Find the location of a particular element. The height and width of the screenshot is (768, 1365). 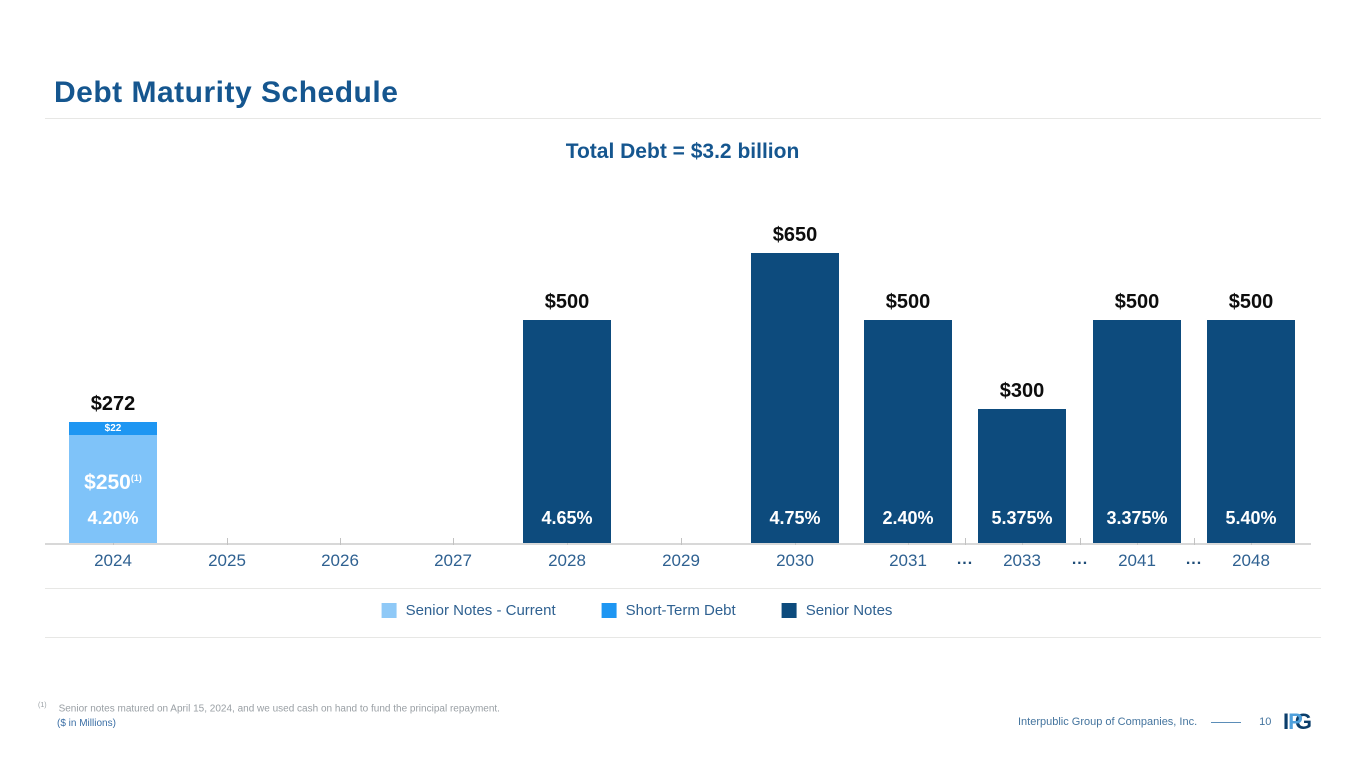

legend-item-short-term-debt: Short-Term Debt is located at coordinates (668, 610).